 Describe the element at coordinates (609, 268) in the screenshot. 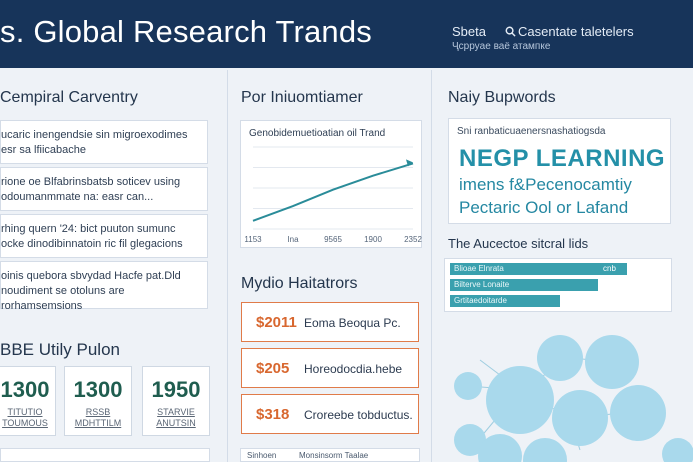

I see `bar-value: cnb` at that location.